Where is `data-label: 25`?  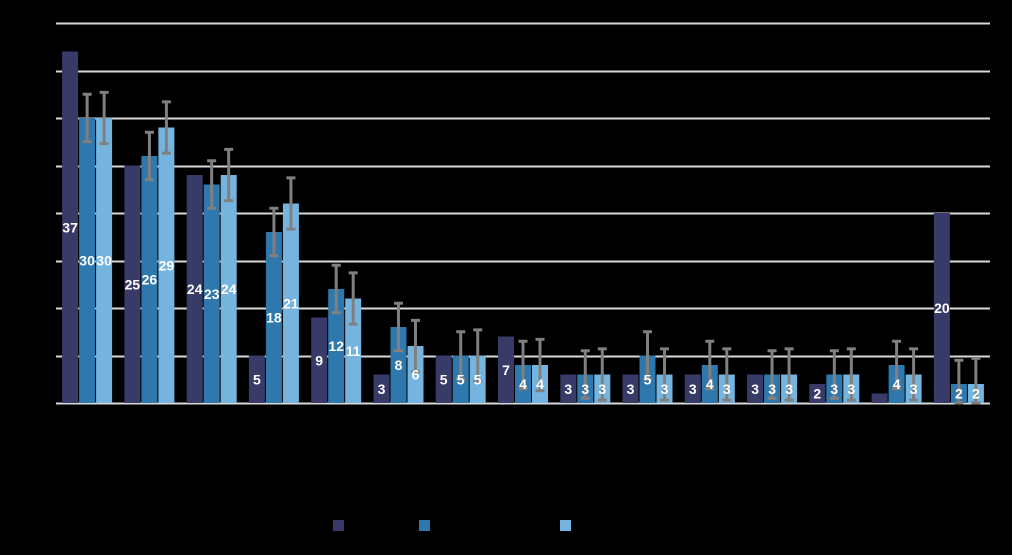
data-label: 25 is located at coordinates (133, 284).